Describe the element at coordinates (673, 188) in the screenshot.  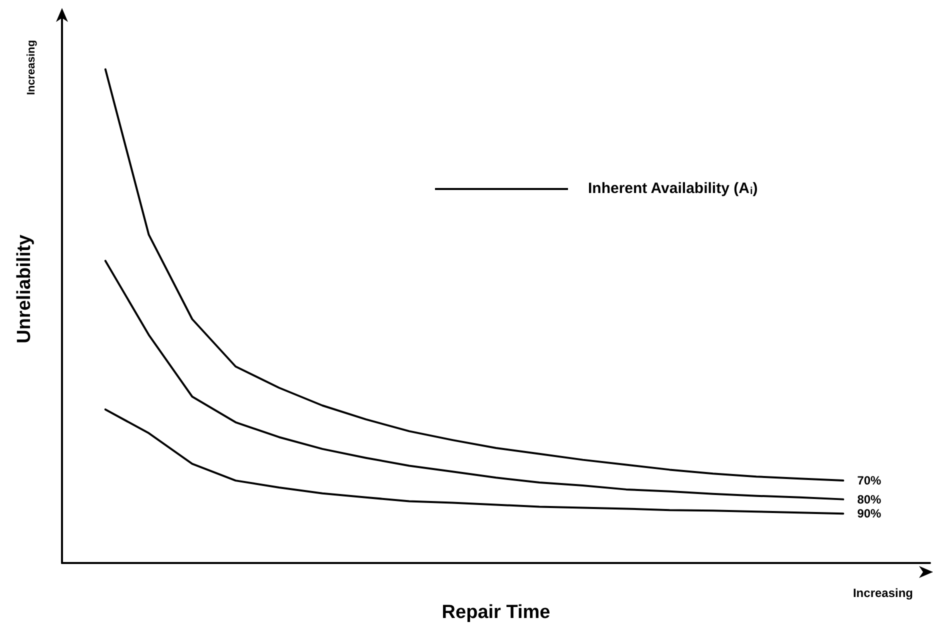
I see `legend-title: Inherent Availability (Ai)` at that location.